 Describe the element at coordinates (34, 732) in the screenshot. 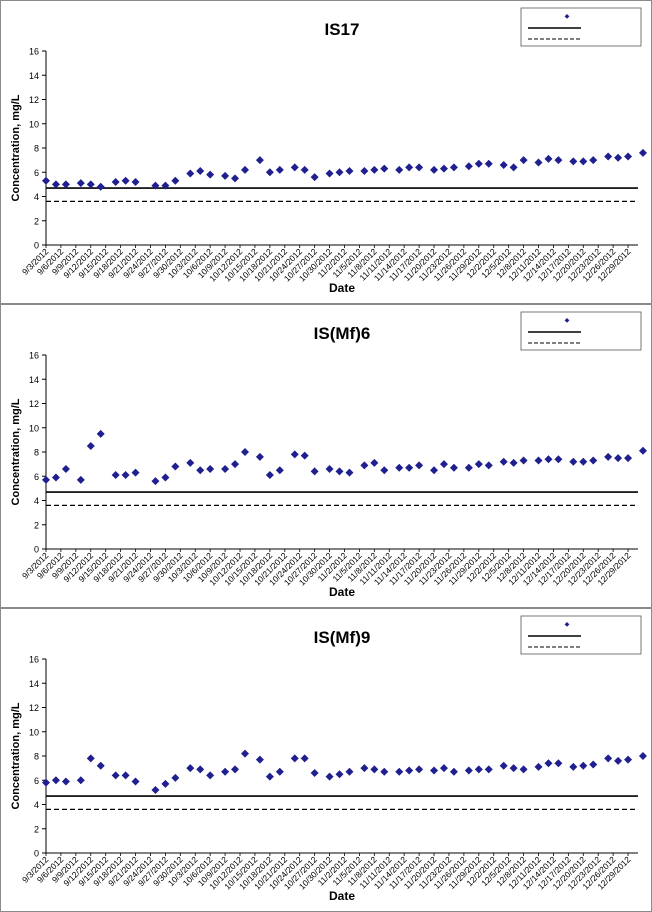

I see `y-tick-label: 10` at that location.